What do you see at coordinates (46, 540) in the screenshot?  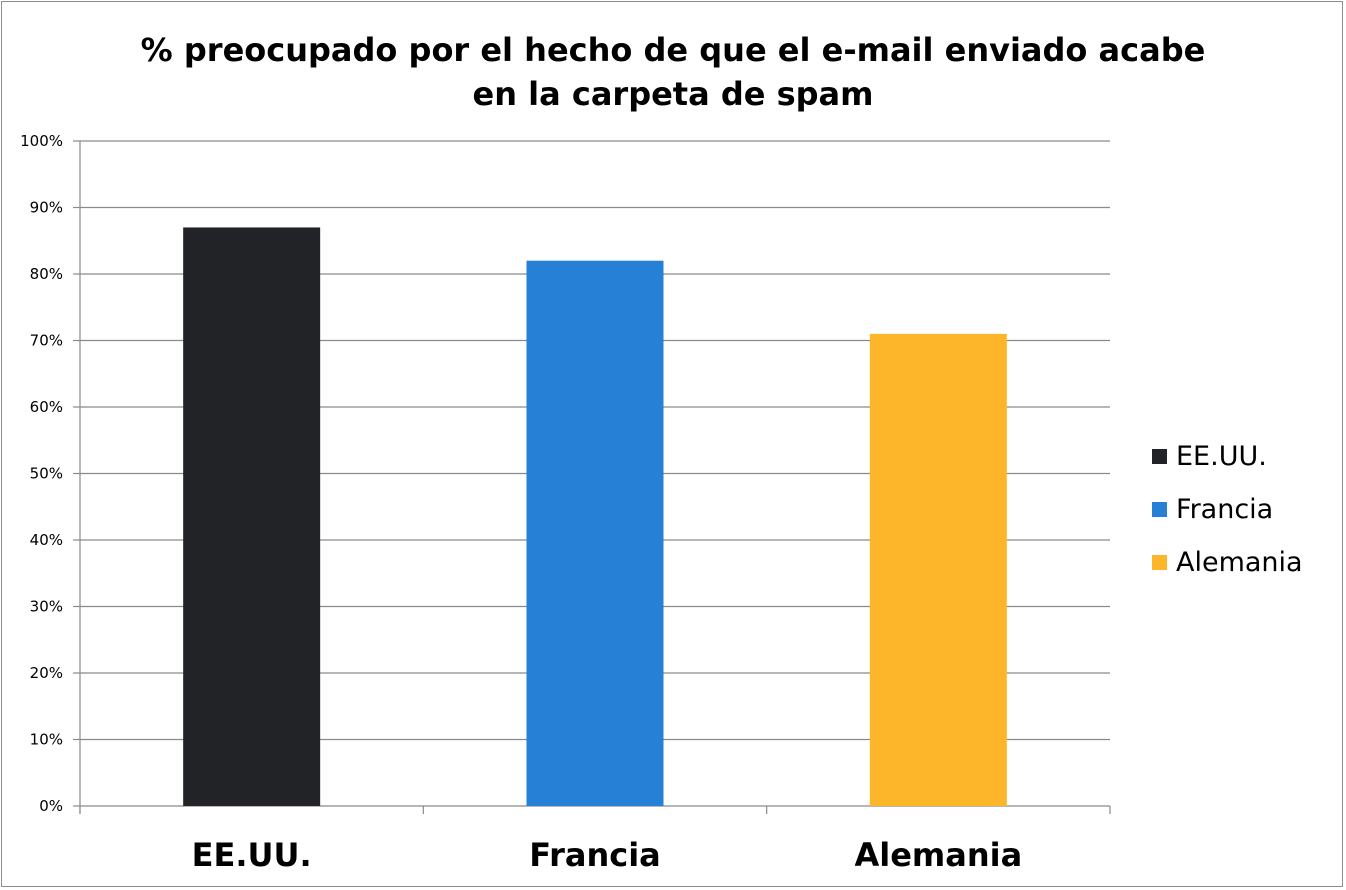 I see `y-tick-label: 40%` at bounding box center [46, 540].